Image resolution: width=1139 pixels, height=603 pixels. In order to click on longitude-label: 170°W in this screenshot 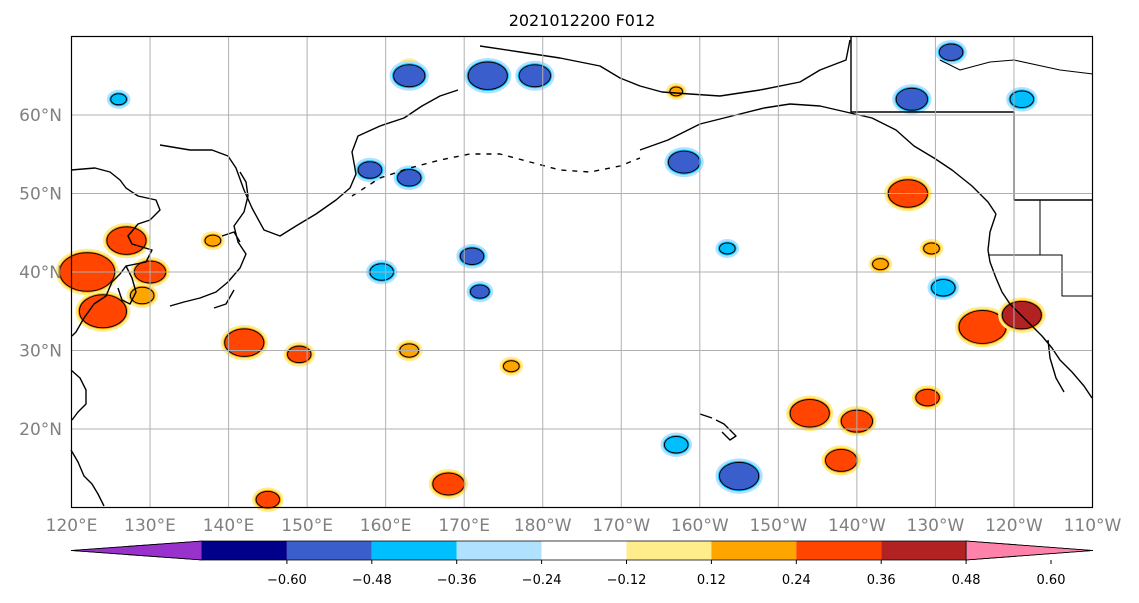, I will do `click(621, 526)`.